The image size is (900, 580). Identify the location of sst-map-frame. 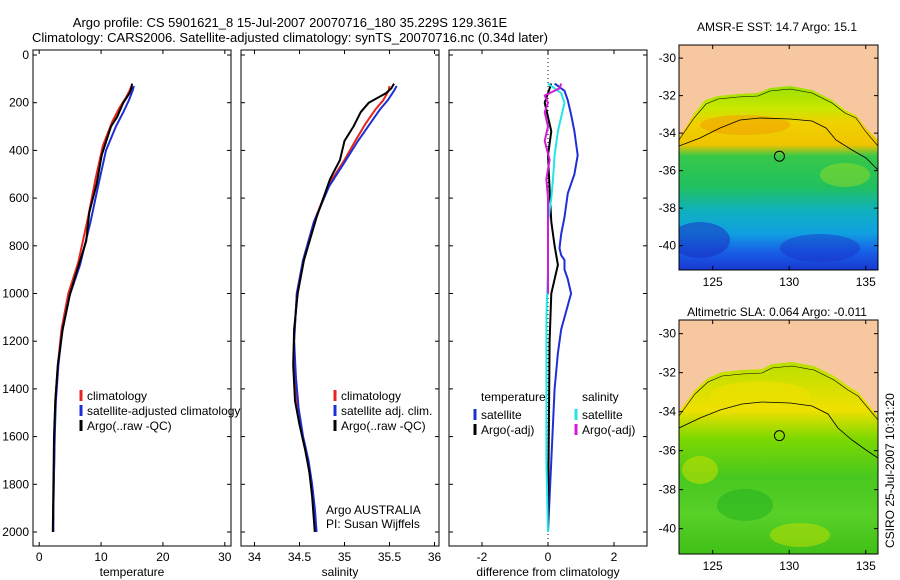
(778, 157).